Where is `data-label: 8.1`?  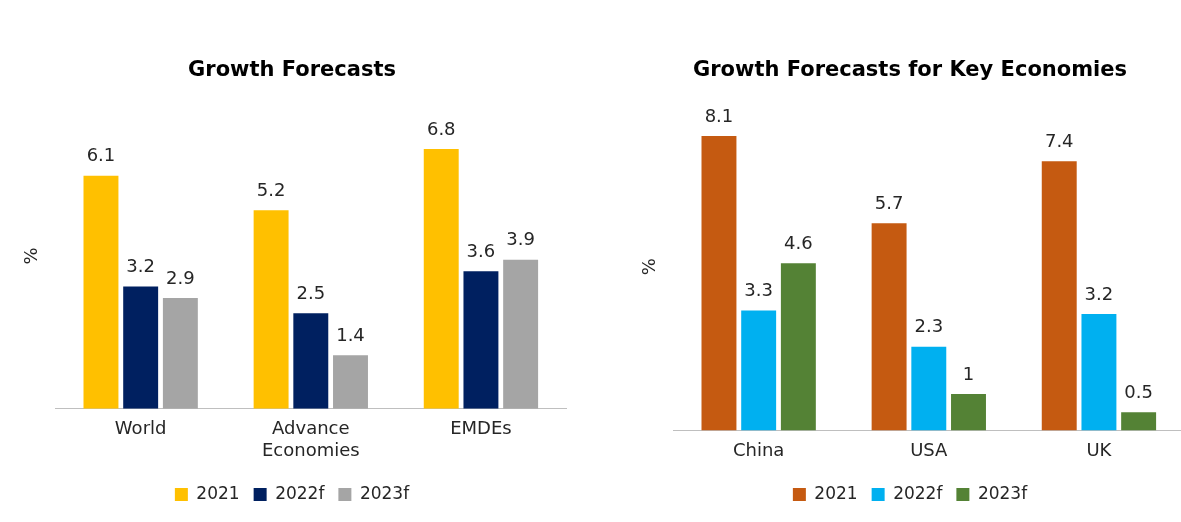 data-label: 8.1 is located at coordinates (719, 115).